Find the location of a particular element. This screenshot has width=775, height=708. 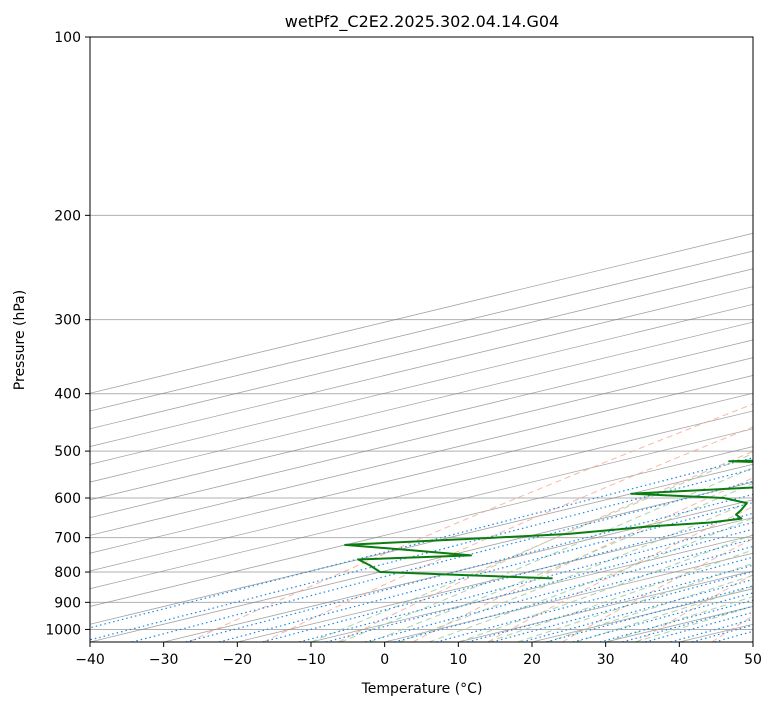

y-tick-label: 600 is located at coordinates (67, 499).